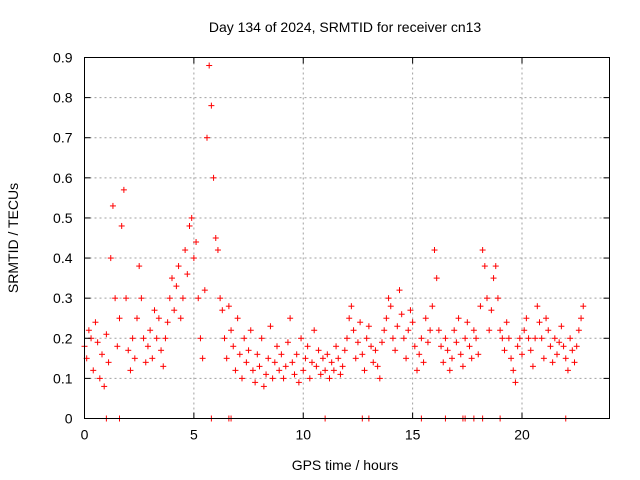  I want to click on x-tick-label: 5, so click(194, 435).